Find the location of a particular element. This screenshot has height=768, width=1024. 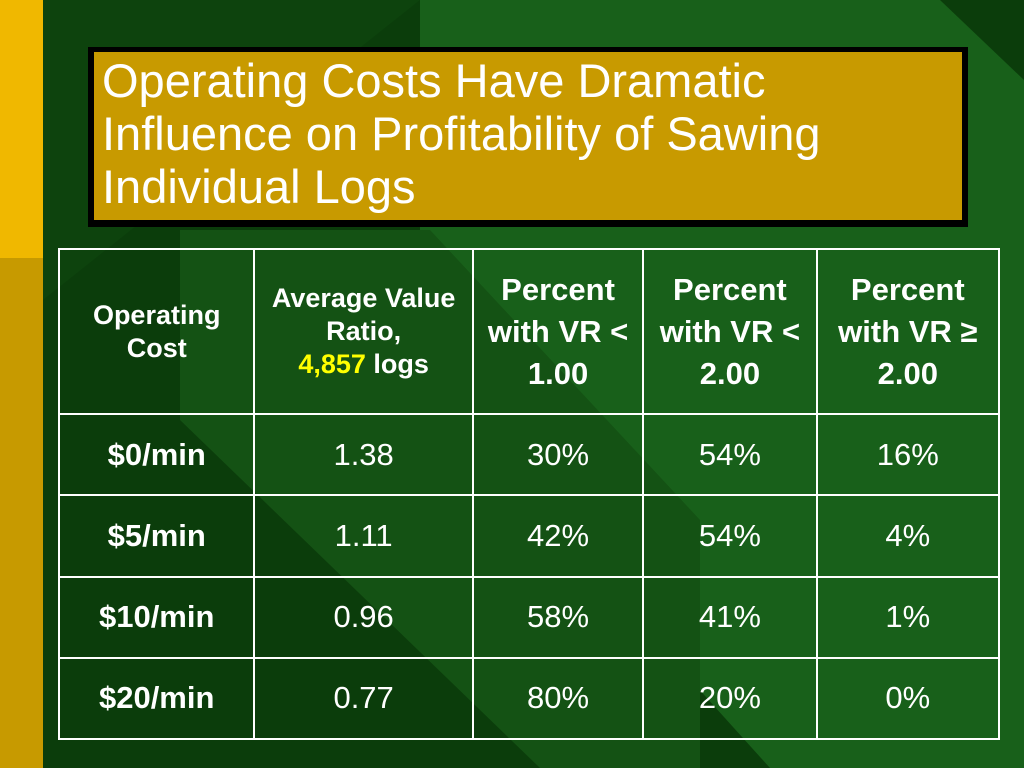

row-cost: $20/min is located at coordinates (156, 698).